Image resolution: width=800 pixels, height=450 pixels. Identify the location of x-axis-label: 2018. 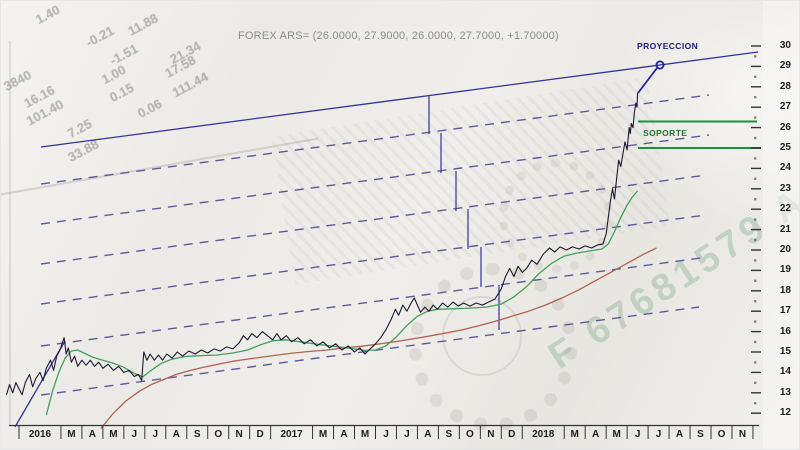
(543, 434).